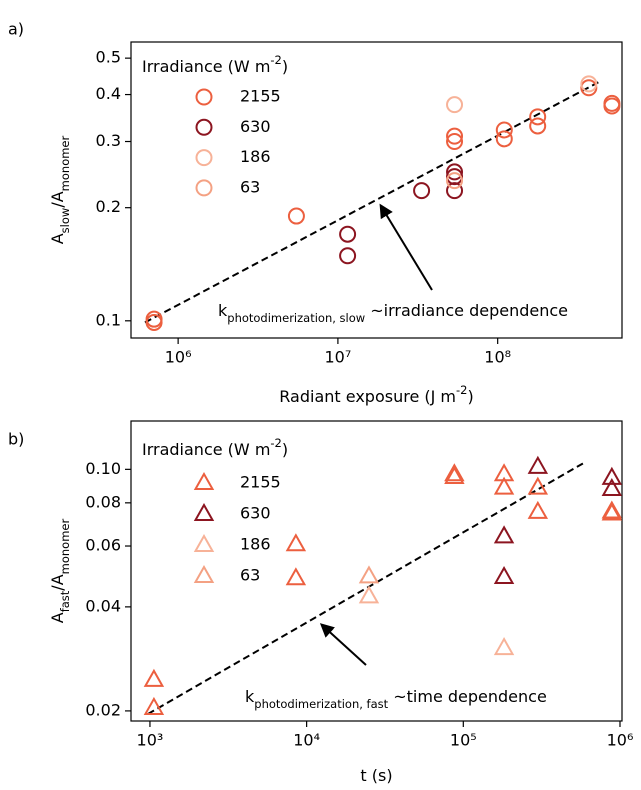  What do you see at coordinates (321, 704) in the screenshot?
I see `annotation-part: photodimerization, fast` at bounding box center [321, 704].